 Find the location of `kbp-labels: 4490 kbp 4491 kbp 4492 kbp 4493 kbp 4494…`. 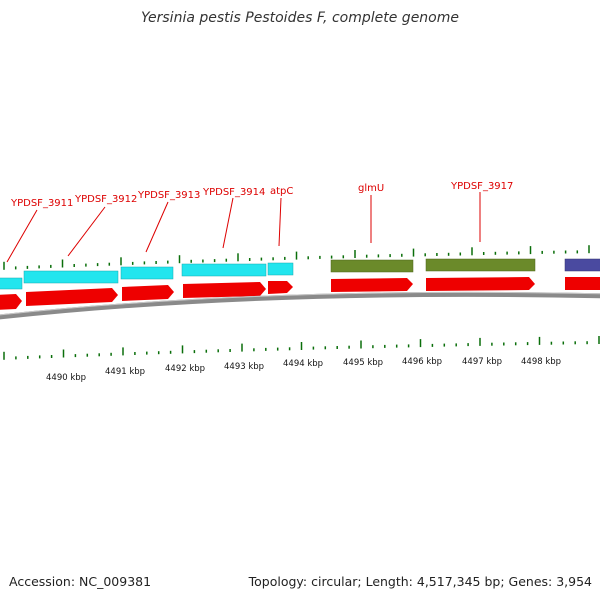

kbp-labels: 4490 kbp 4491 kbp 4492 kbp 4493 kbp 4494… is located at coordinates (303, 370).